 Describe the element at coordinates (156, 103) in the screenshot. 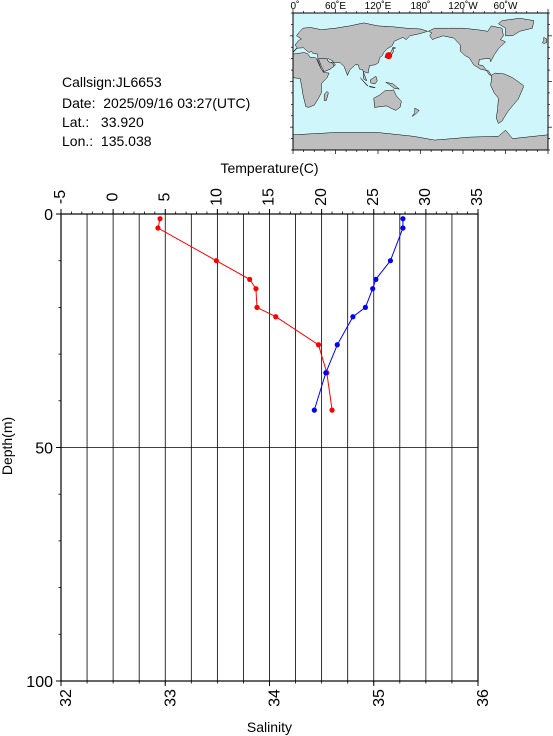

I see `date-text: Date: 2025/09/16 03:27(UTC)` at that location.